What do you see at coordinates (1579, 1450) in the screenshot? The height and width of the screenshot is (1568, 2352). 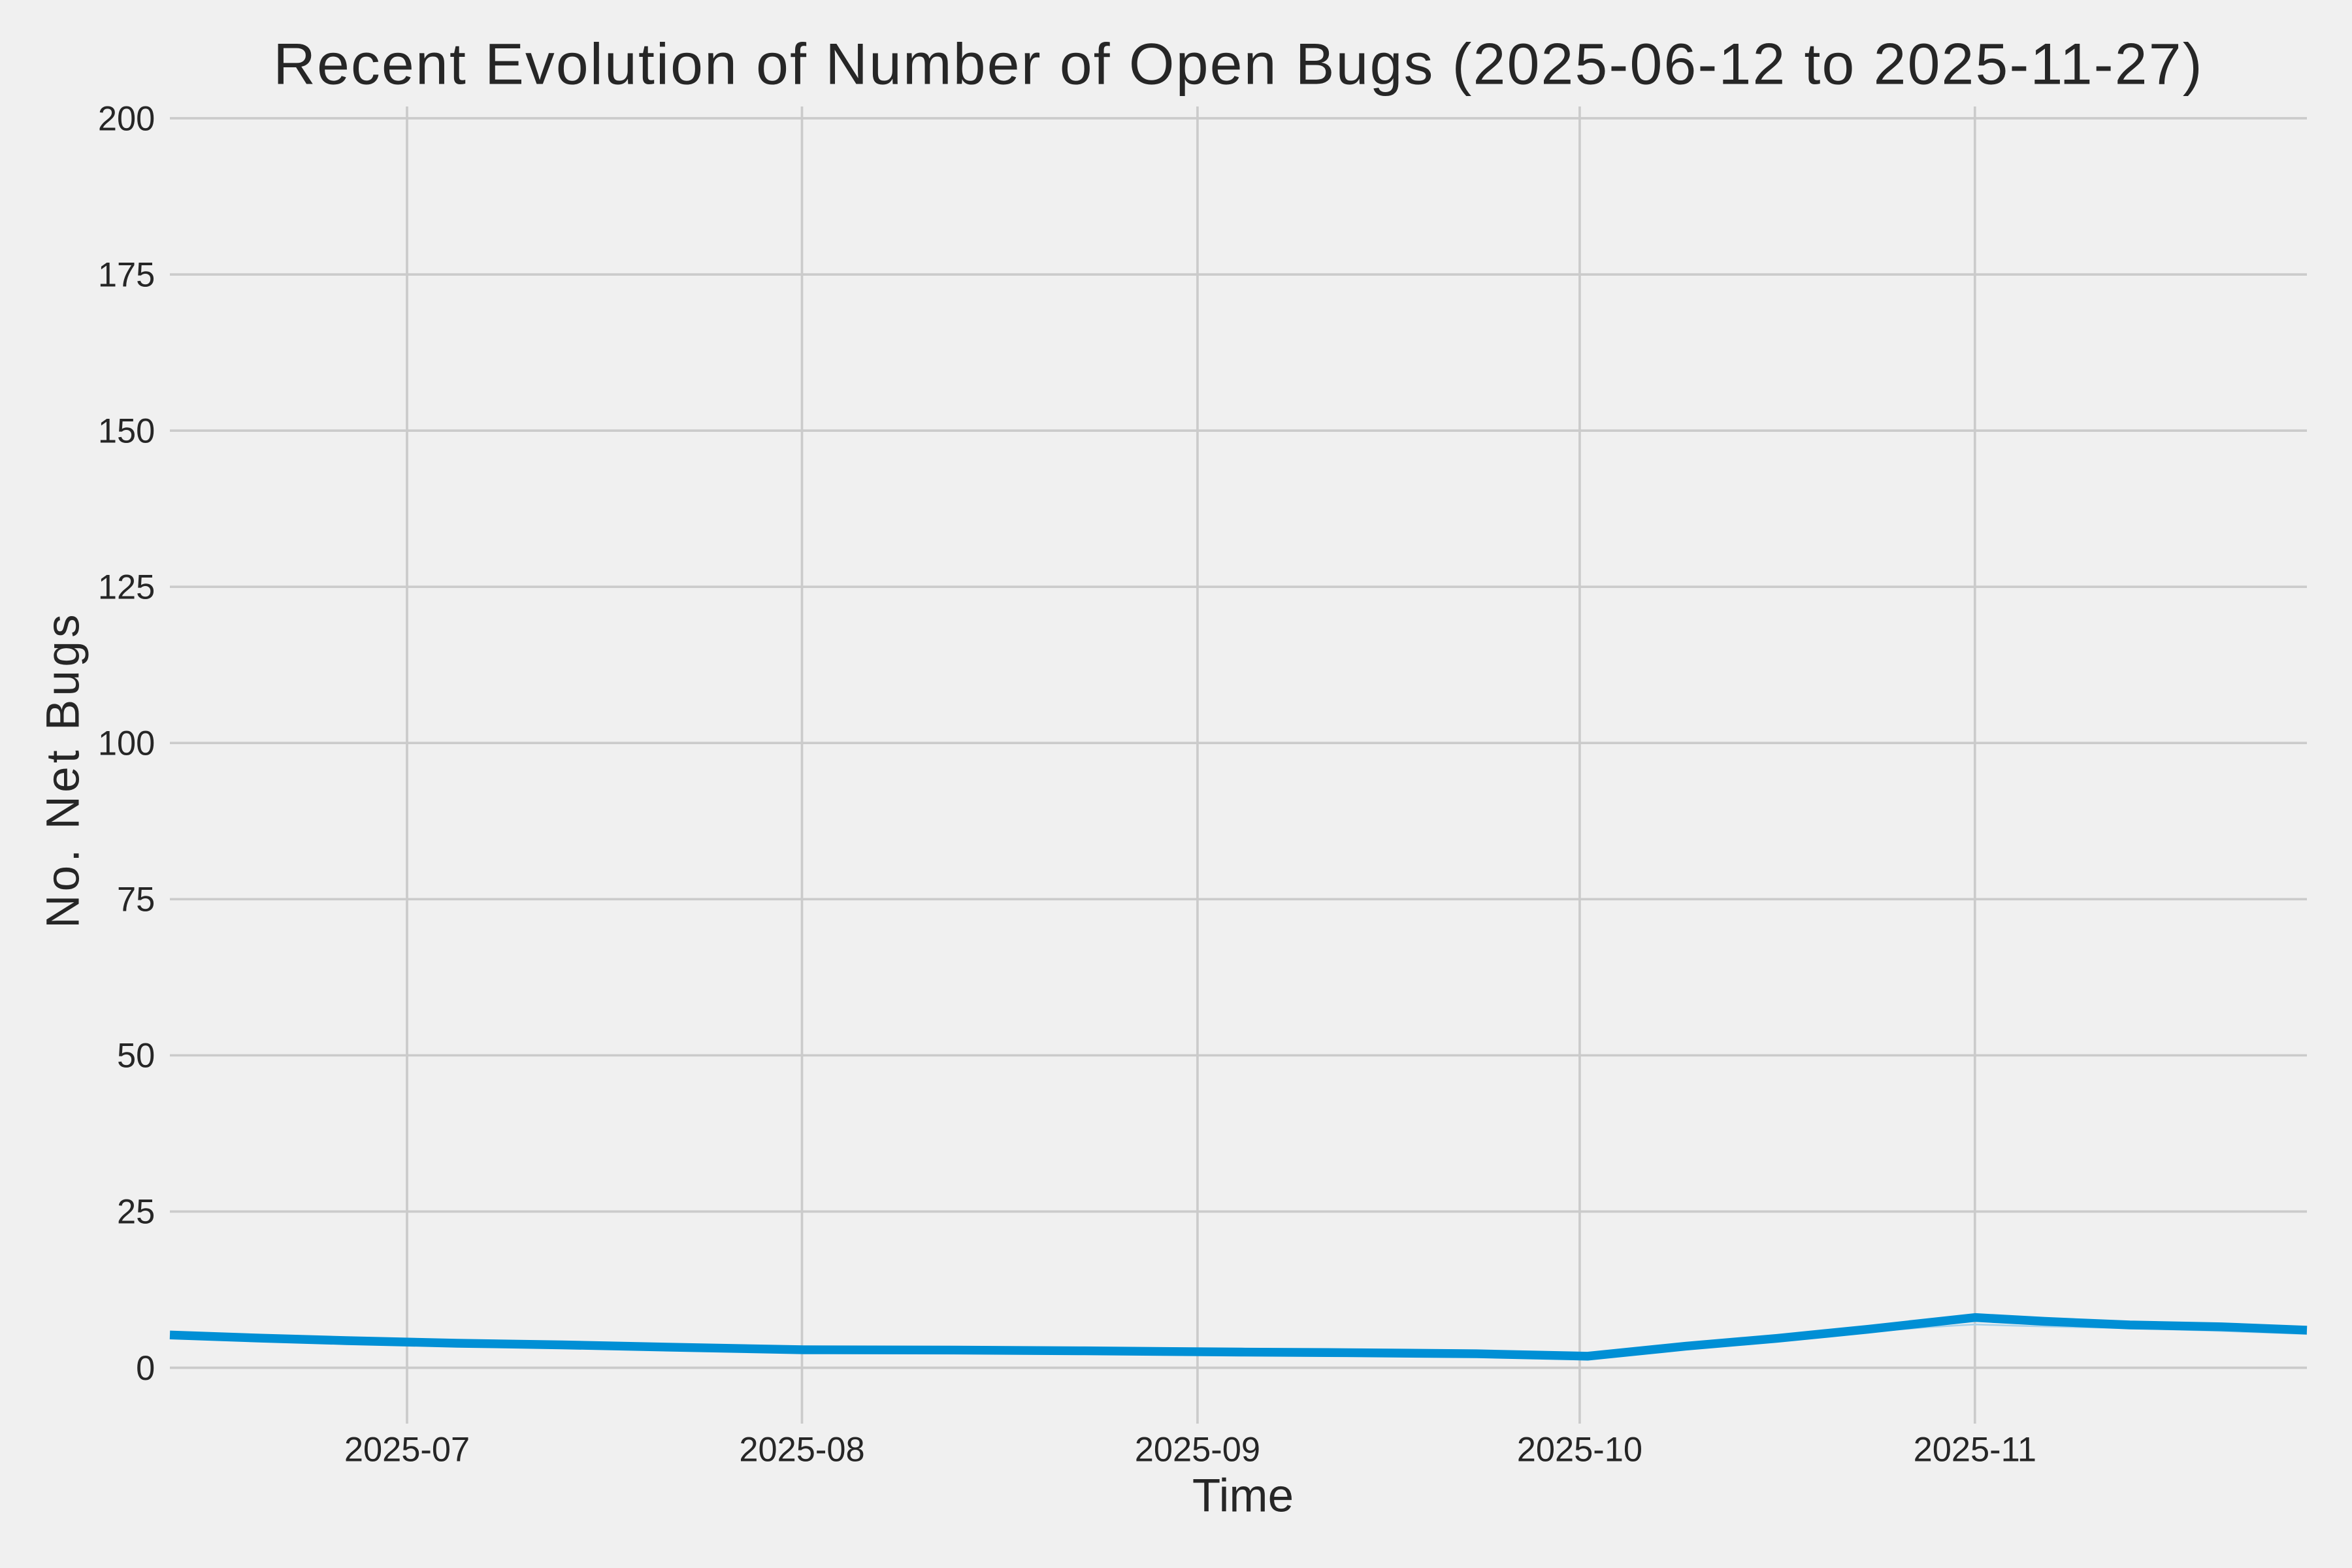 I see `svg-text: 2025-10` at bounding box center [1579, 1450].